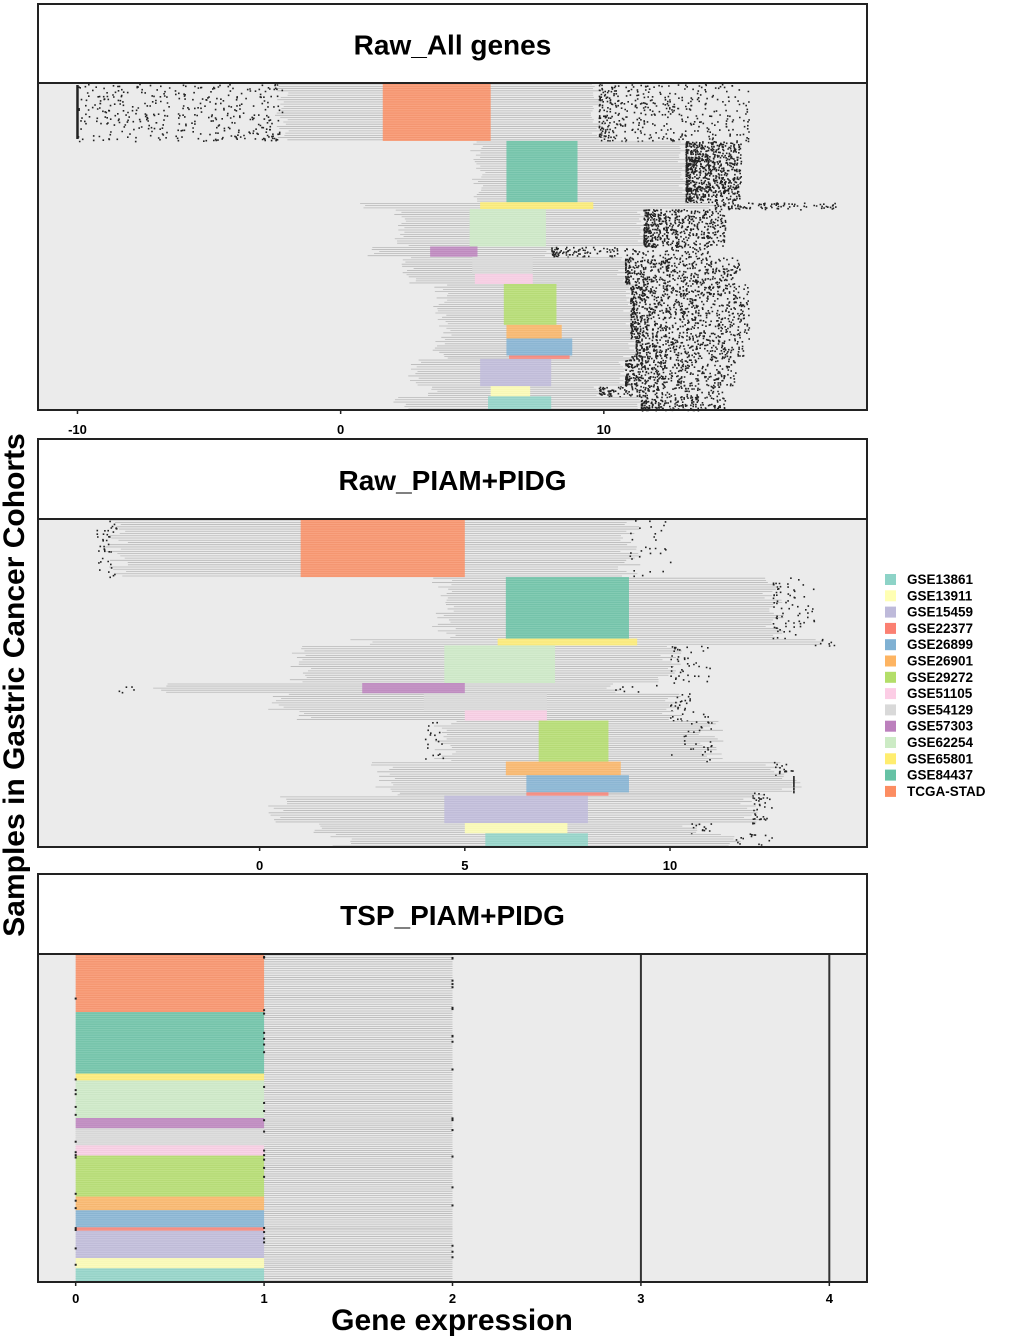 This screenshot has width=1015, height=1336. What do you see at coordinates (830, 1298) in the screenshot?
I see `x-tick-label: 4` at bounding box center [830, 1298].